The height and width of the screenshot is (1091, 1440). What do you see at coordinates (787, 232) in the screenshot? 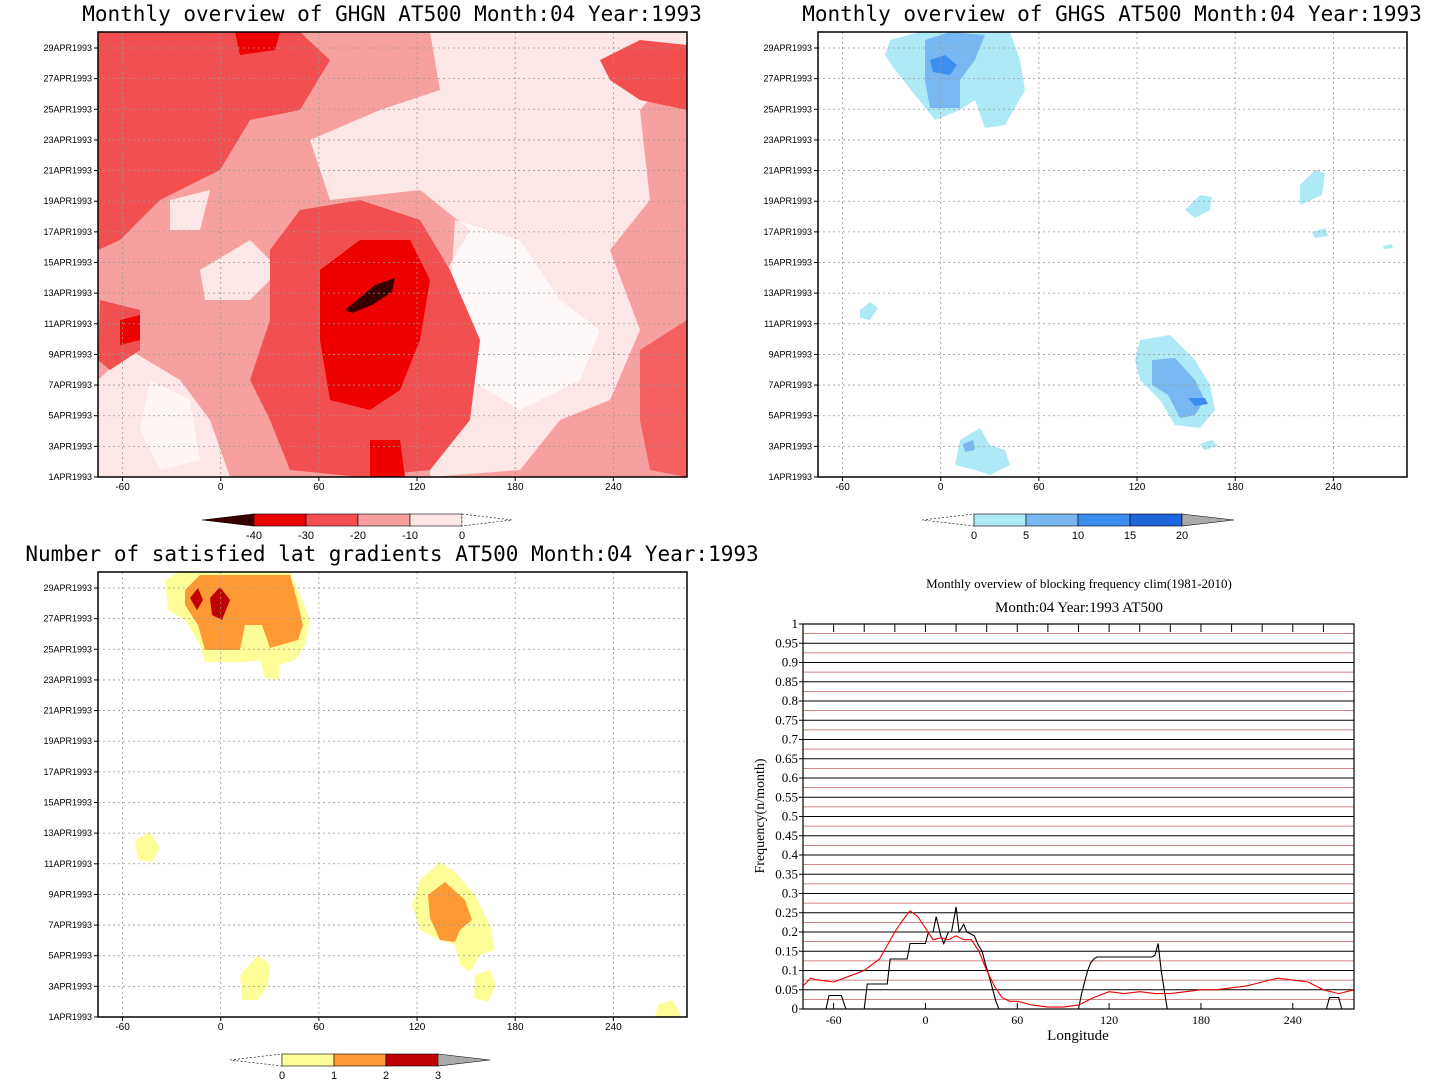
I see `ghgs-ytick-label: 17APR1993` at bounding box center [787, 232].